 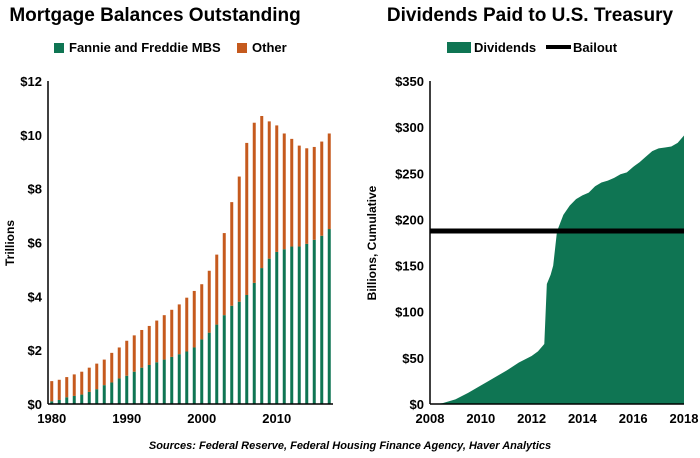 What do you see at coordinates (31, 243) in the screenshot?
I see `y-tick-labels: $0 $2 $4 $6 $8 $10 $12` at bounding box center [31, 243].